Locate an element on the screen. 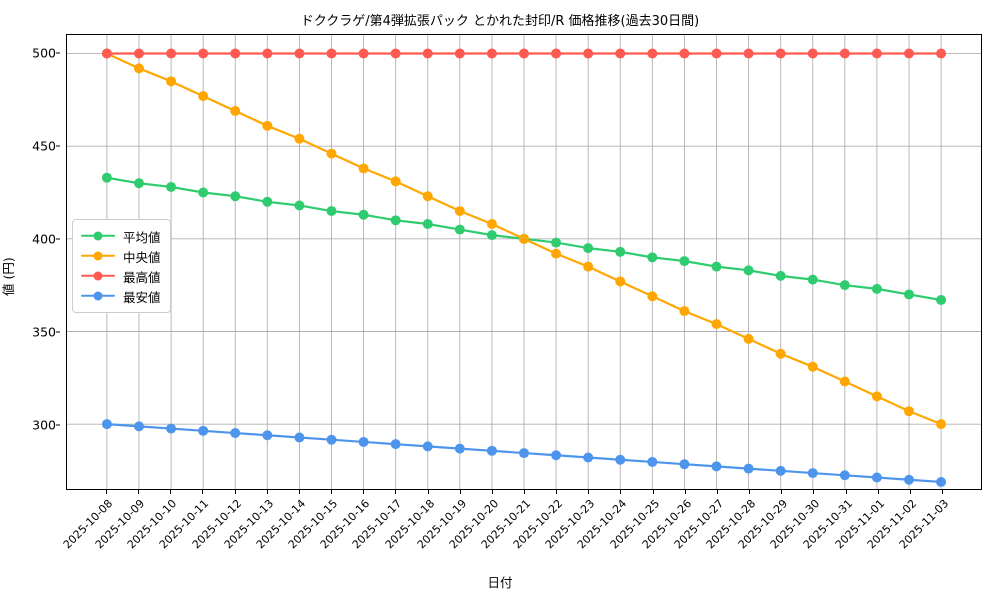 This screenshot has height=600, width=1000. y-axis-tick-label: 400 is located at coordinates (44, 239).